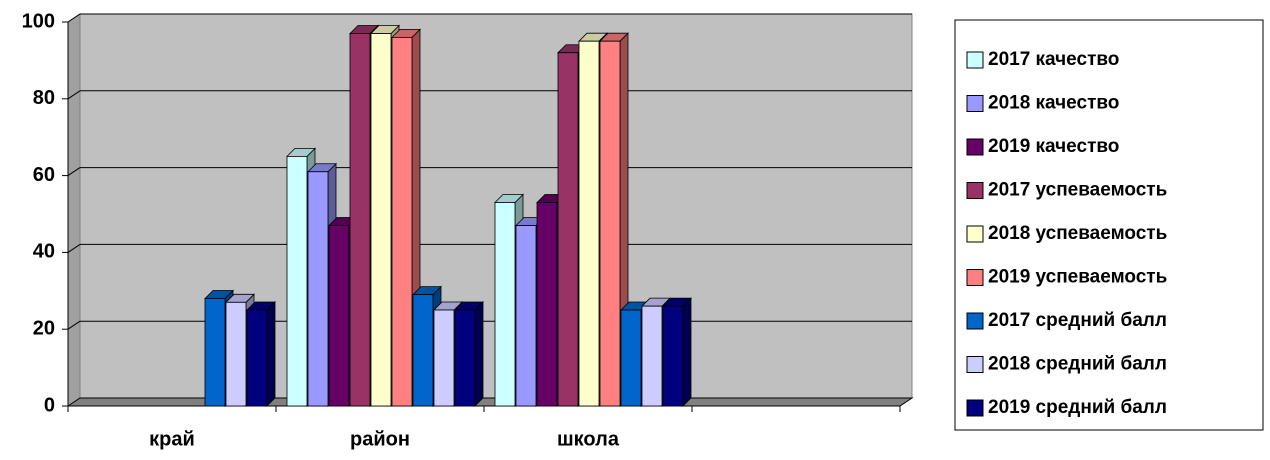 This screenshot has width=1270, height=460. Describe the element at coordinates (44, 328) in the screenshot. I see `y-tick-label: 20` at that location.